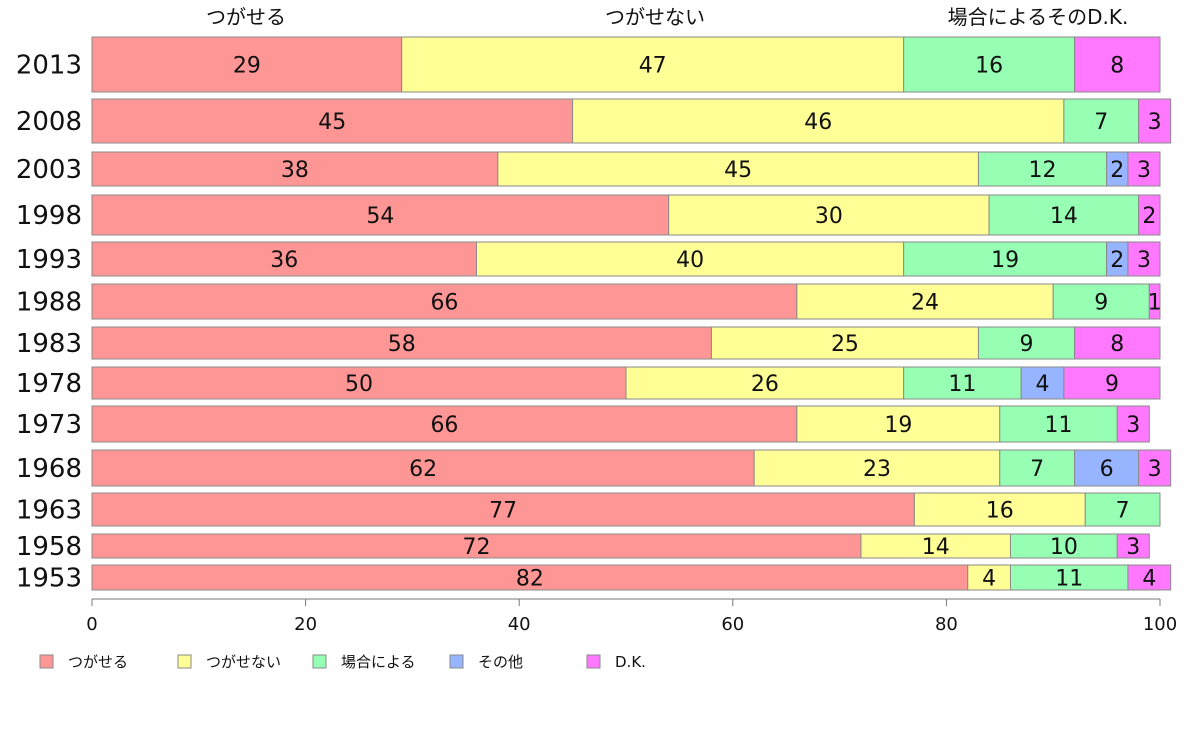  Describe the element at coordinates (732, 624) in the screenshot. I see `tick-label: 60` at that location.